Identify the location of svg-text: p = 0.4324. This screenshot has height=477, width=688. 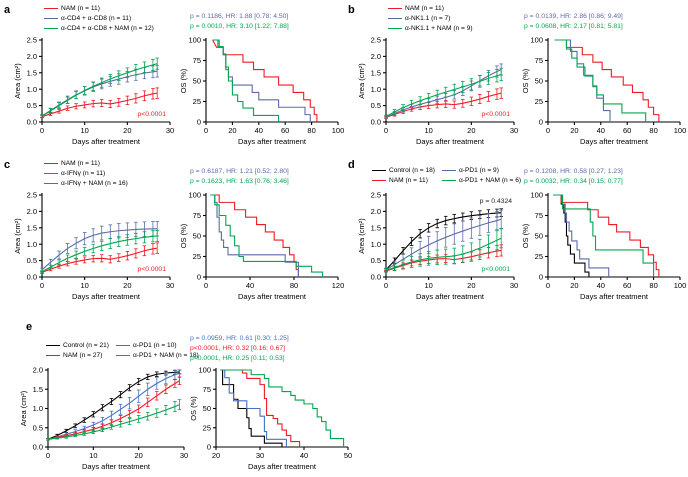
(496, 201).